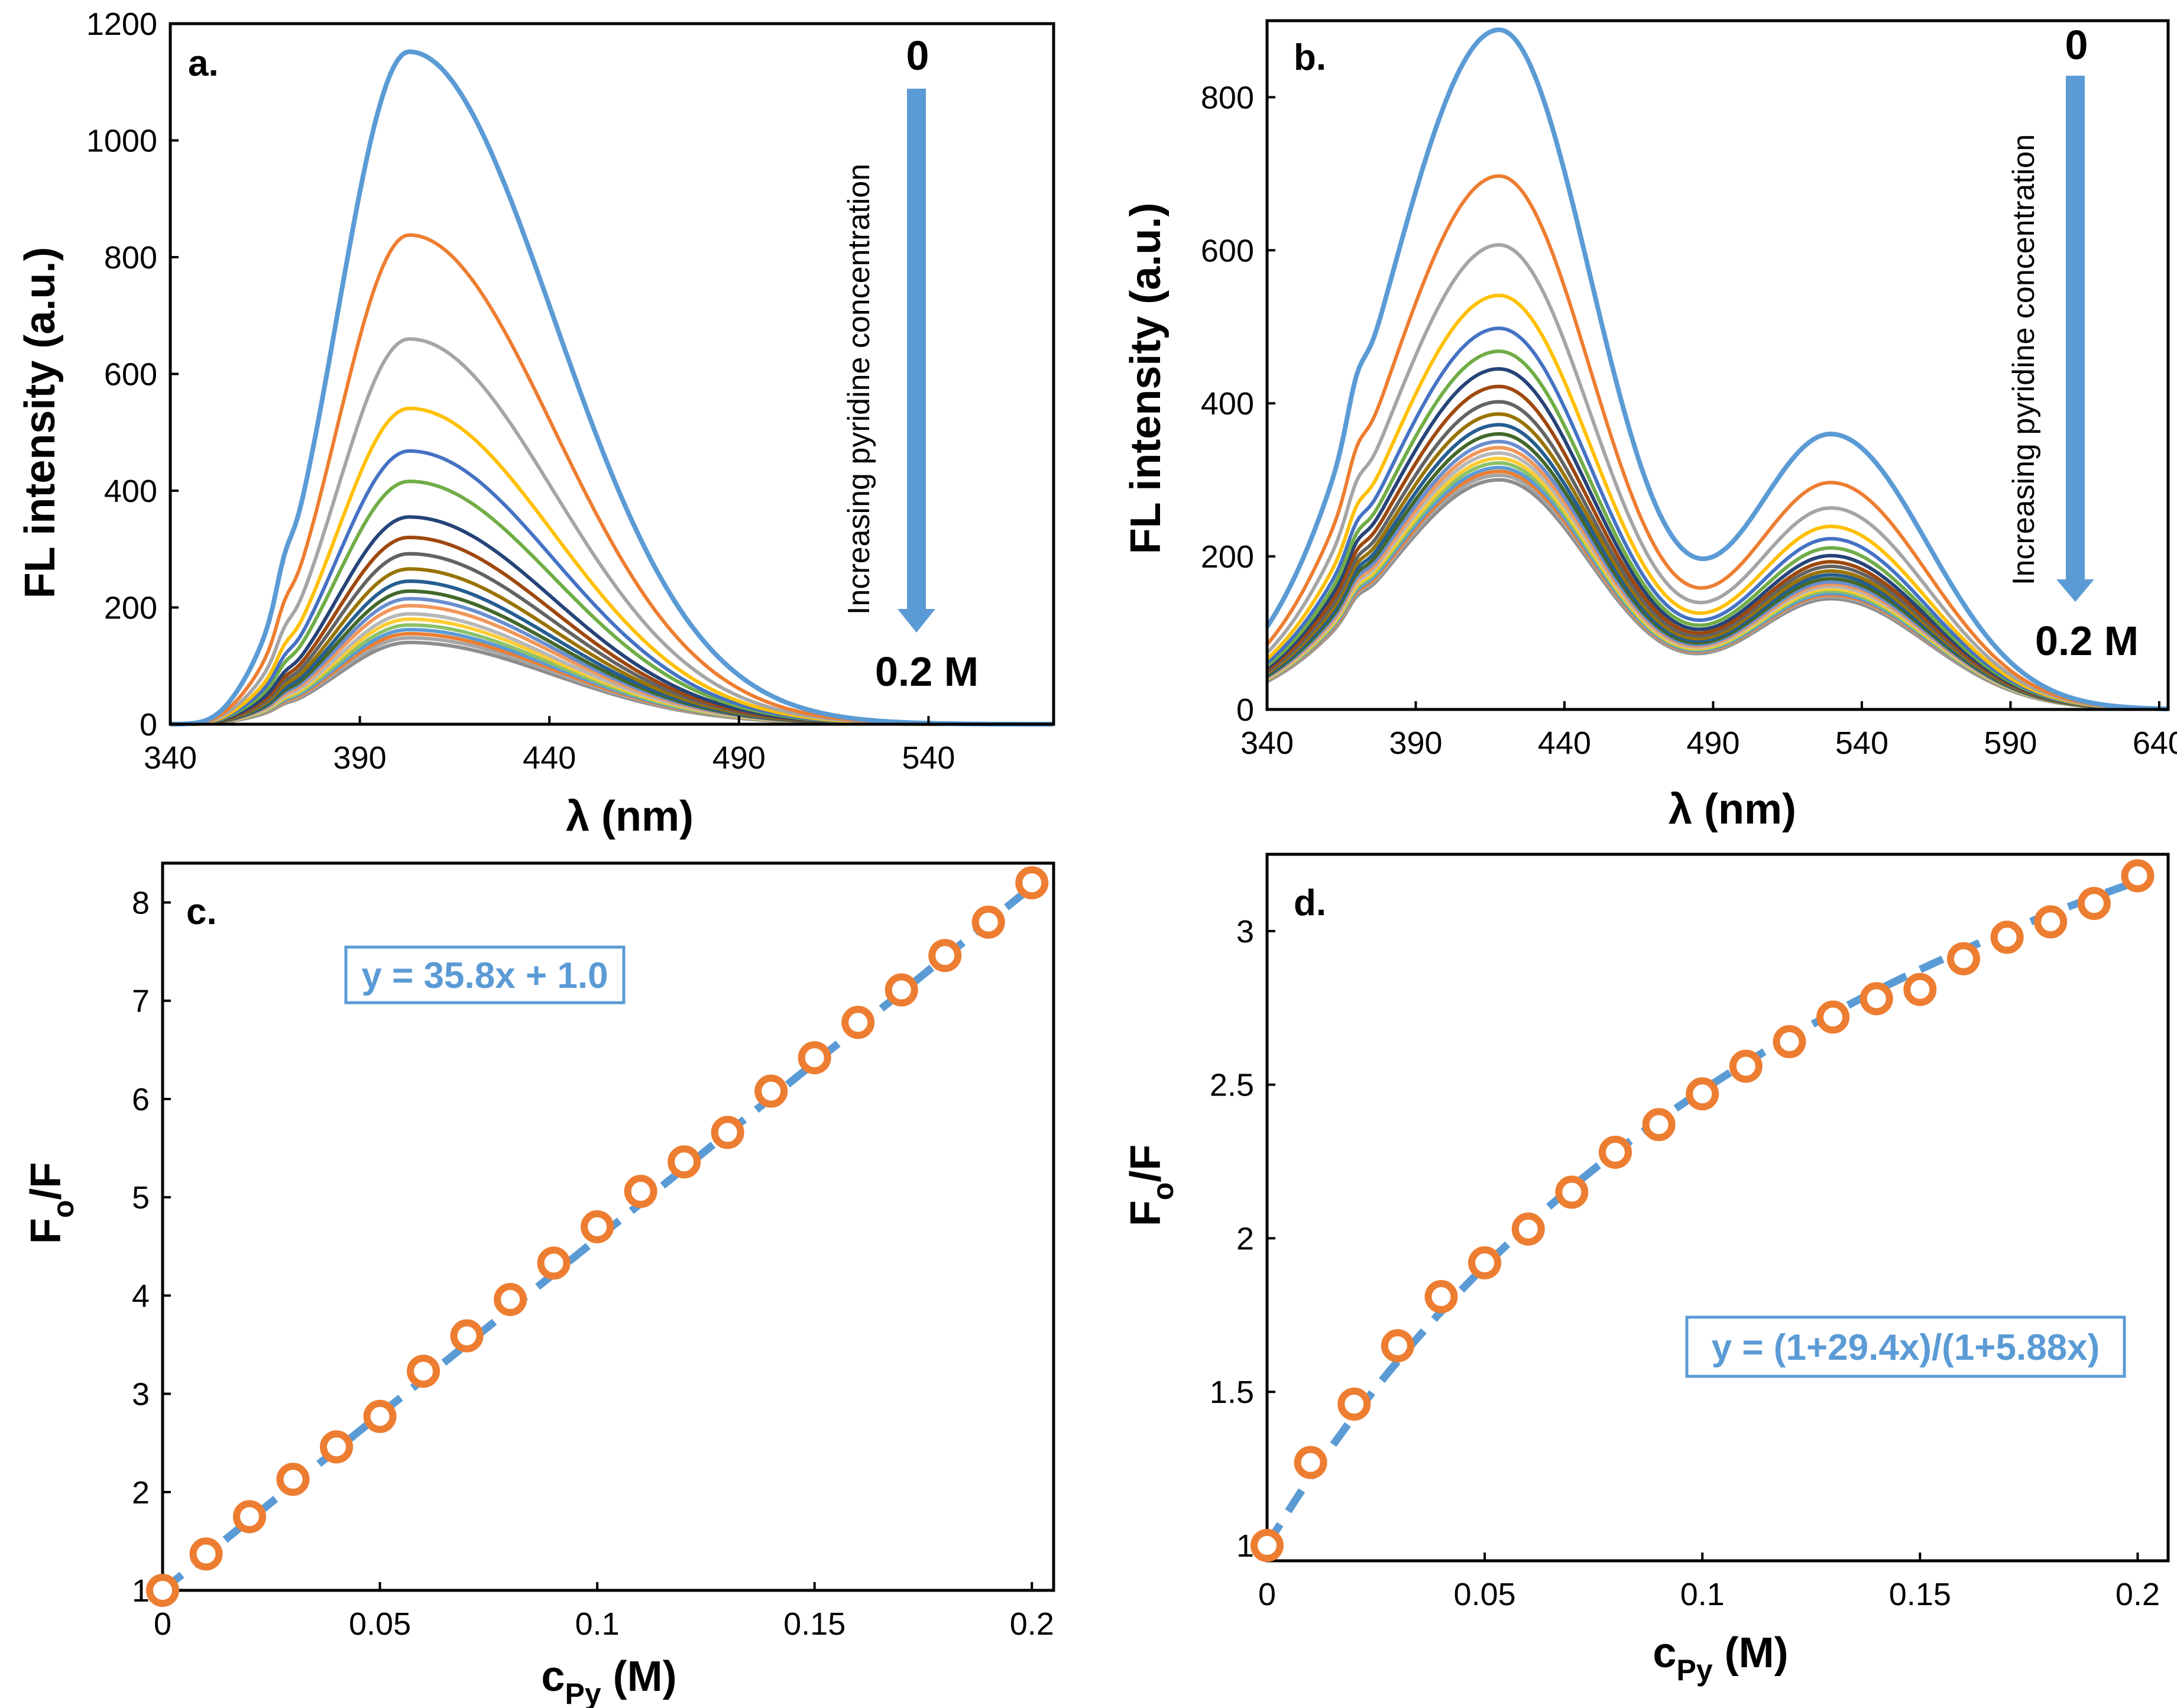 The height and width of the screenshot is (1708, 2177). Describe the element at coordinates (130, 491) in the screenshot. I see `panel-a-y-tick-label: 400` at that location.